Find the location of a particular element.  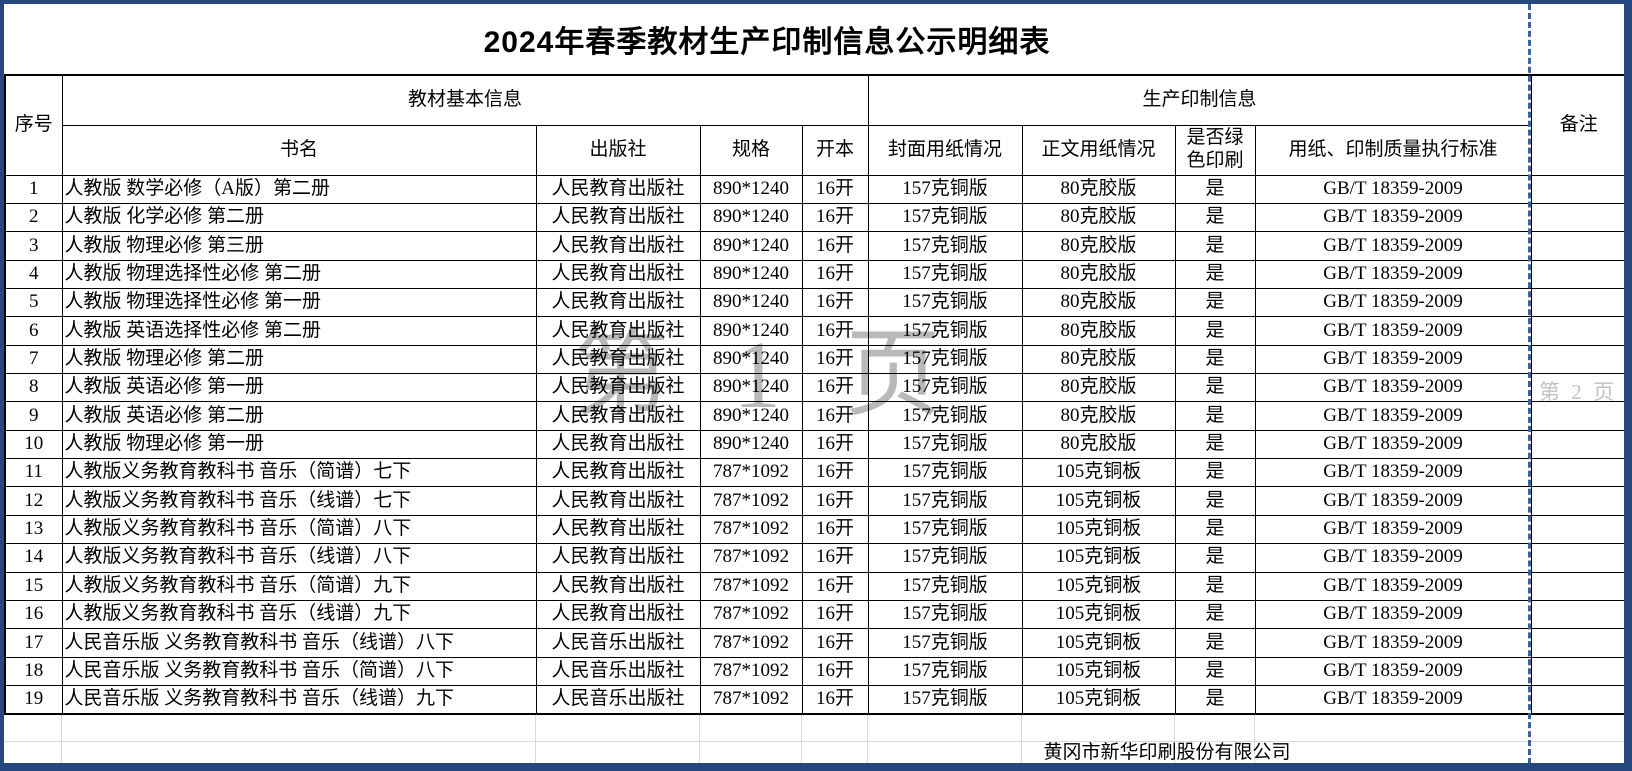

cell-seq: 19 is located at coordinates (33, 699).